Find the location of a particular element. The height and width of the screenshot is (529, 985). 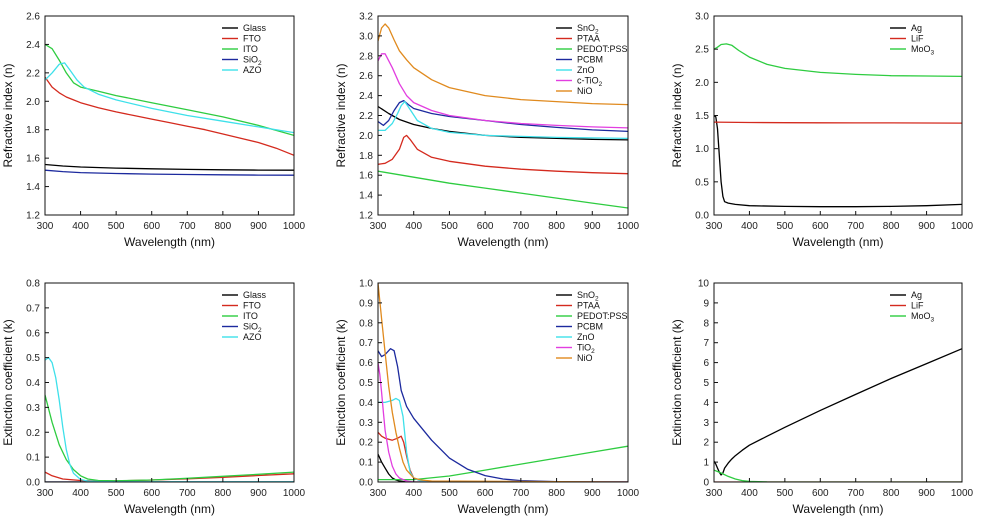

plot-frame is located at coordinates (169, 115).